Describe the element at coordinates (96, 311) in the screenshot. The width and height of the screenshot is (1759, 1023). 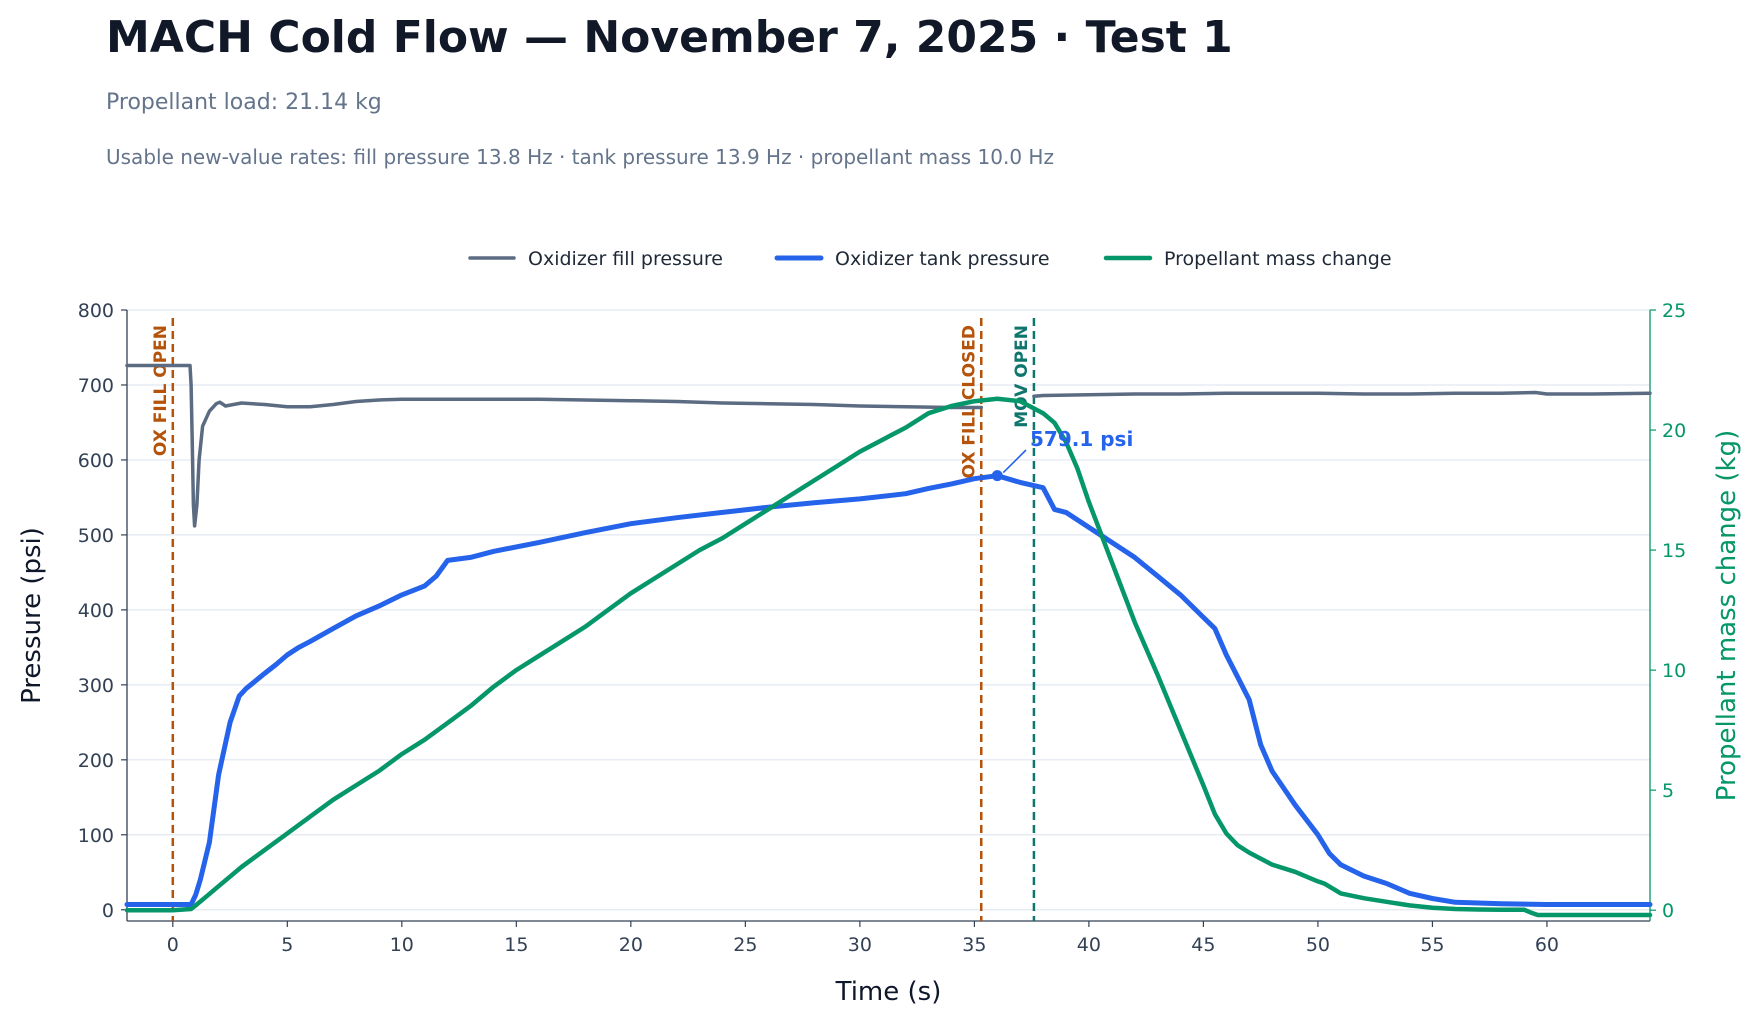
I see `y-tick-label: 800` at that location.